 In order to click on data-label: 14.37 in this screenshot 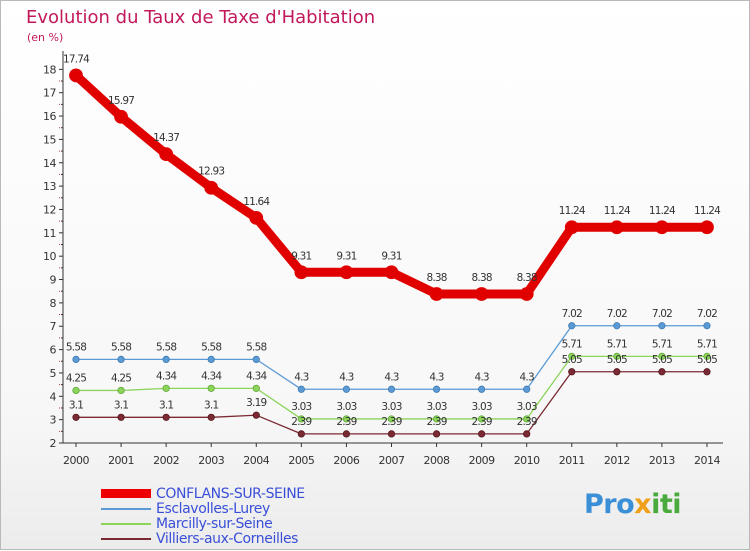, I will do `click(166, 138)`.